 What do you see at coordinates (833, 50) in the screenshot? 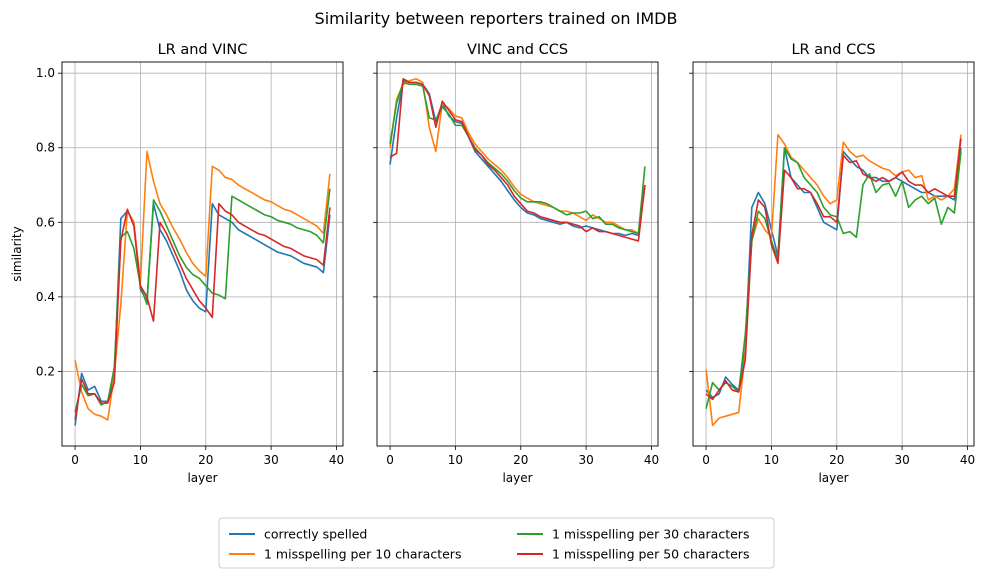
I see `panel-title: LR and CCS` at bounding box center [833, 50].